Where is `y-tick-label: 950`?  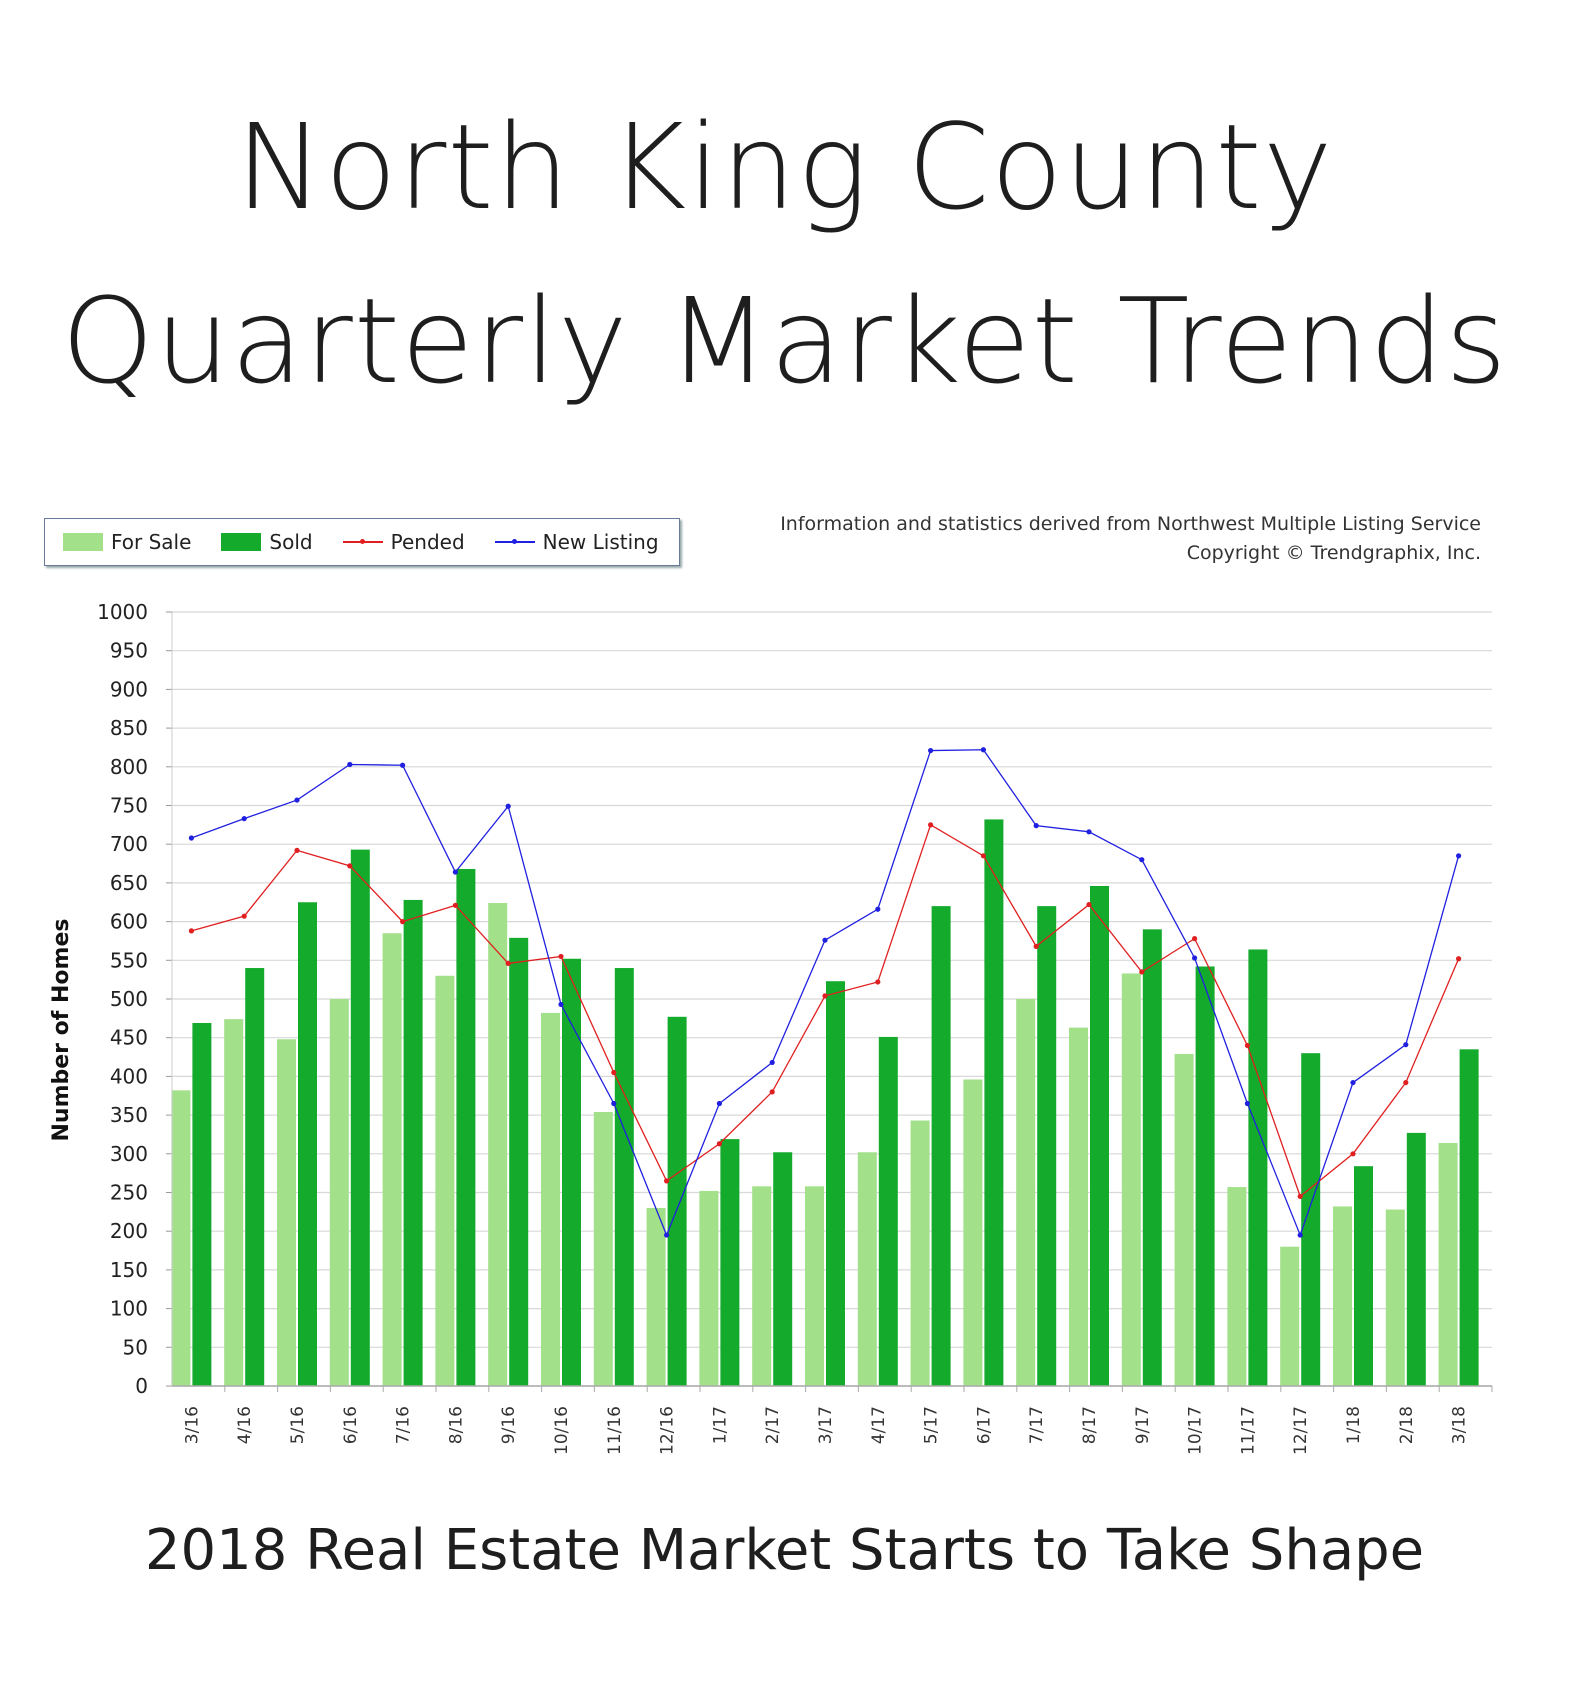 y-tick-label: 950 is located at coordinates (129, 651).